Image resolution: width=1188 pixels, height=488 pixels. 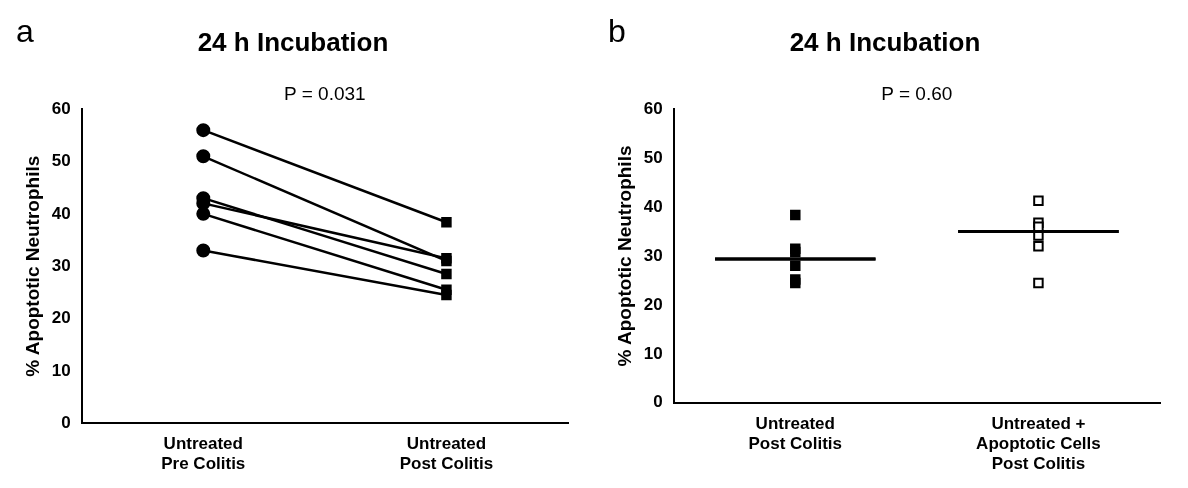 What do you see at coordinates (917, 93) in the screenshot?
I see `text: P = 0.60` at bounding box center [917, 93].